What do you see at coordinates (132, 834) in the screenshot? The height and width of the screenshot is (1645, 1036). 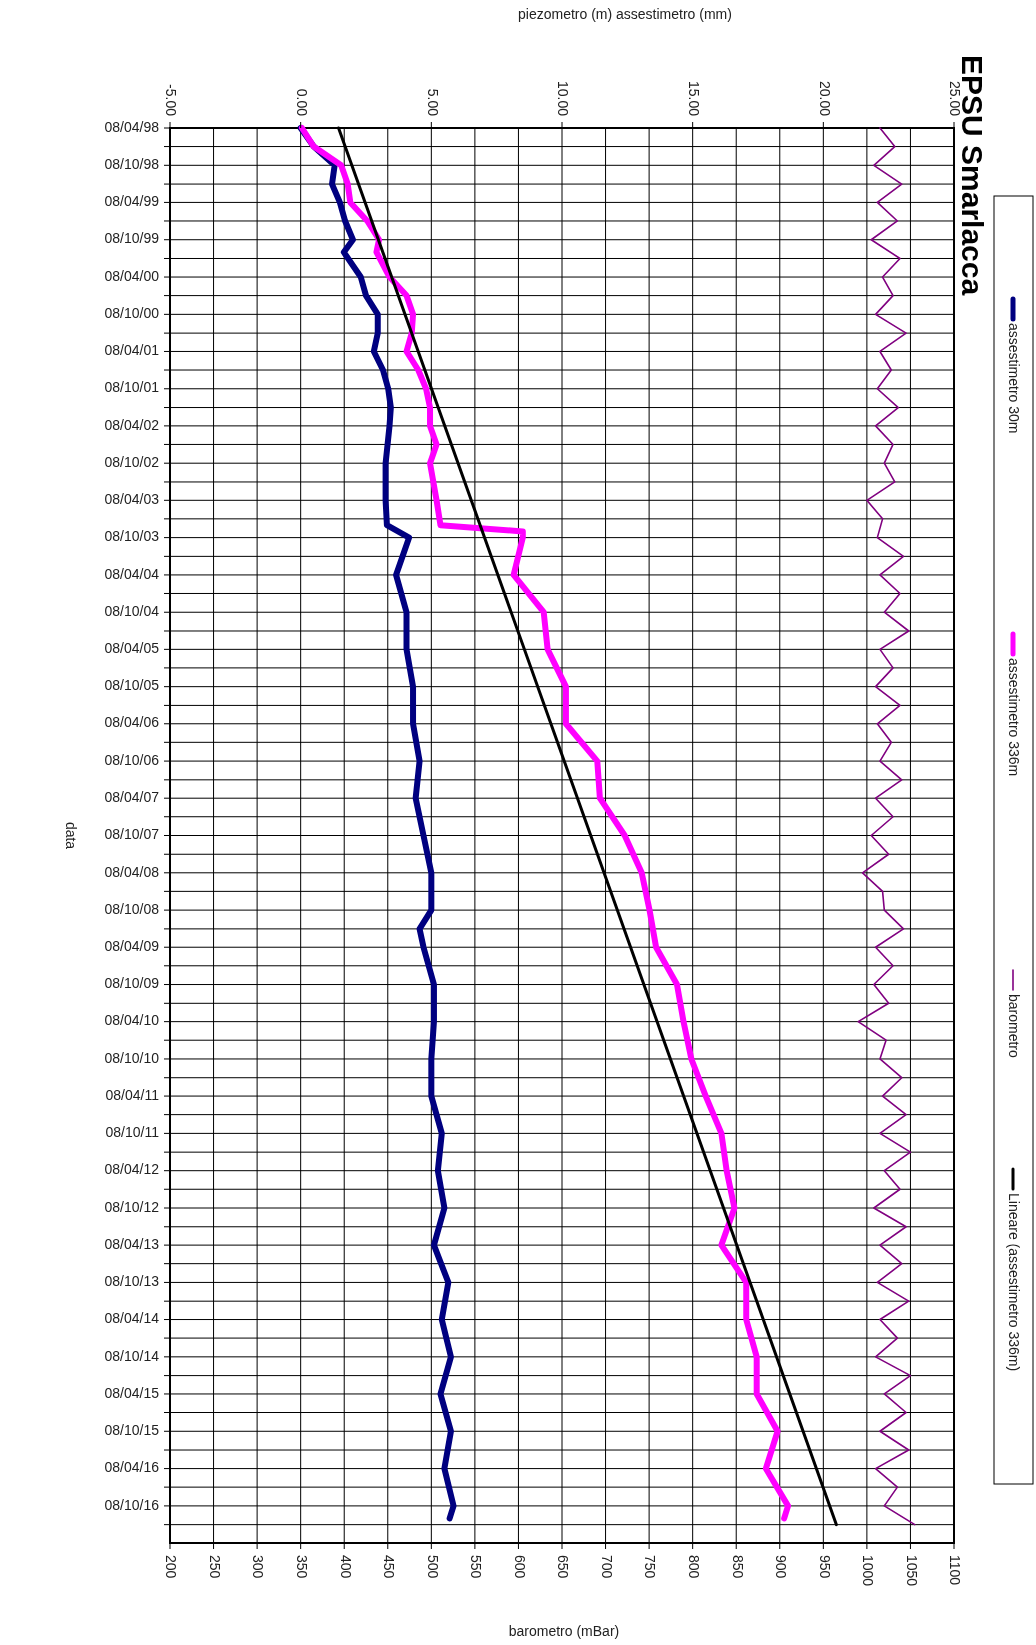 I see `y-tick-label: 08/10/07` at bounding box center [132, 834].